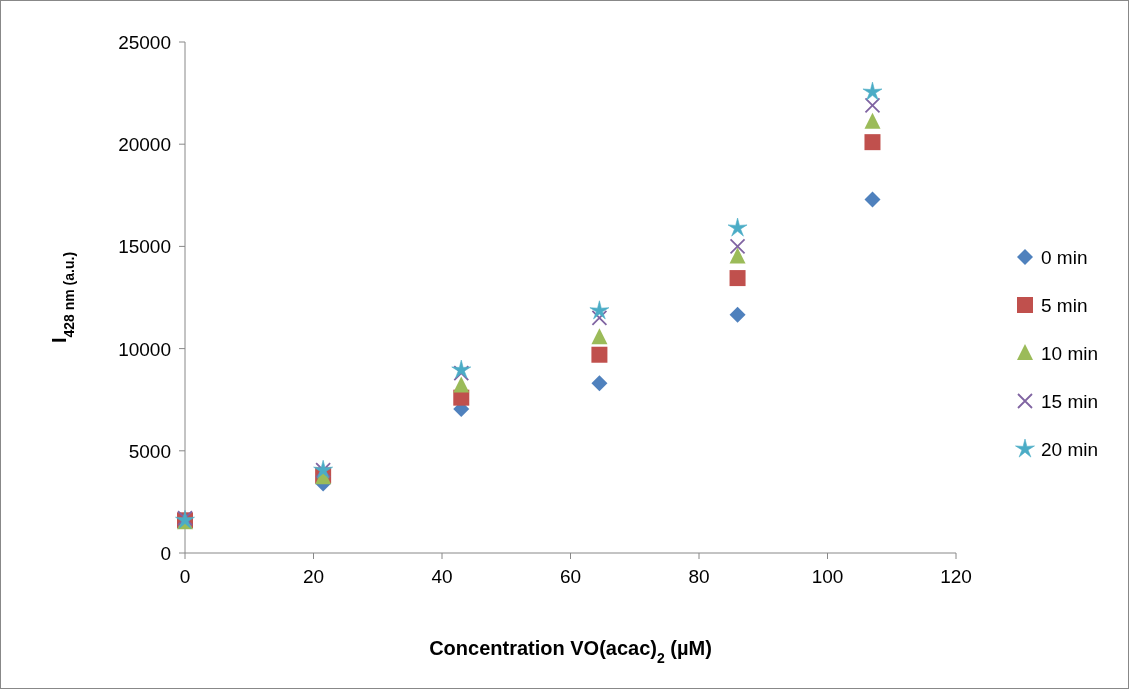 The height and width of the screenshot is (689, 1129). What do you see at coordinates (1064, 305) in the screenshot?
I see `legend-label: 5 min` at bounding box center [1064, 305].